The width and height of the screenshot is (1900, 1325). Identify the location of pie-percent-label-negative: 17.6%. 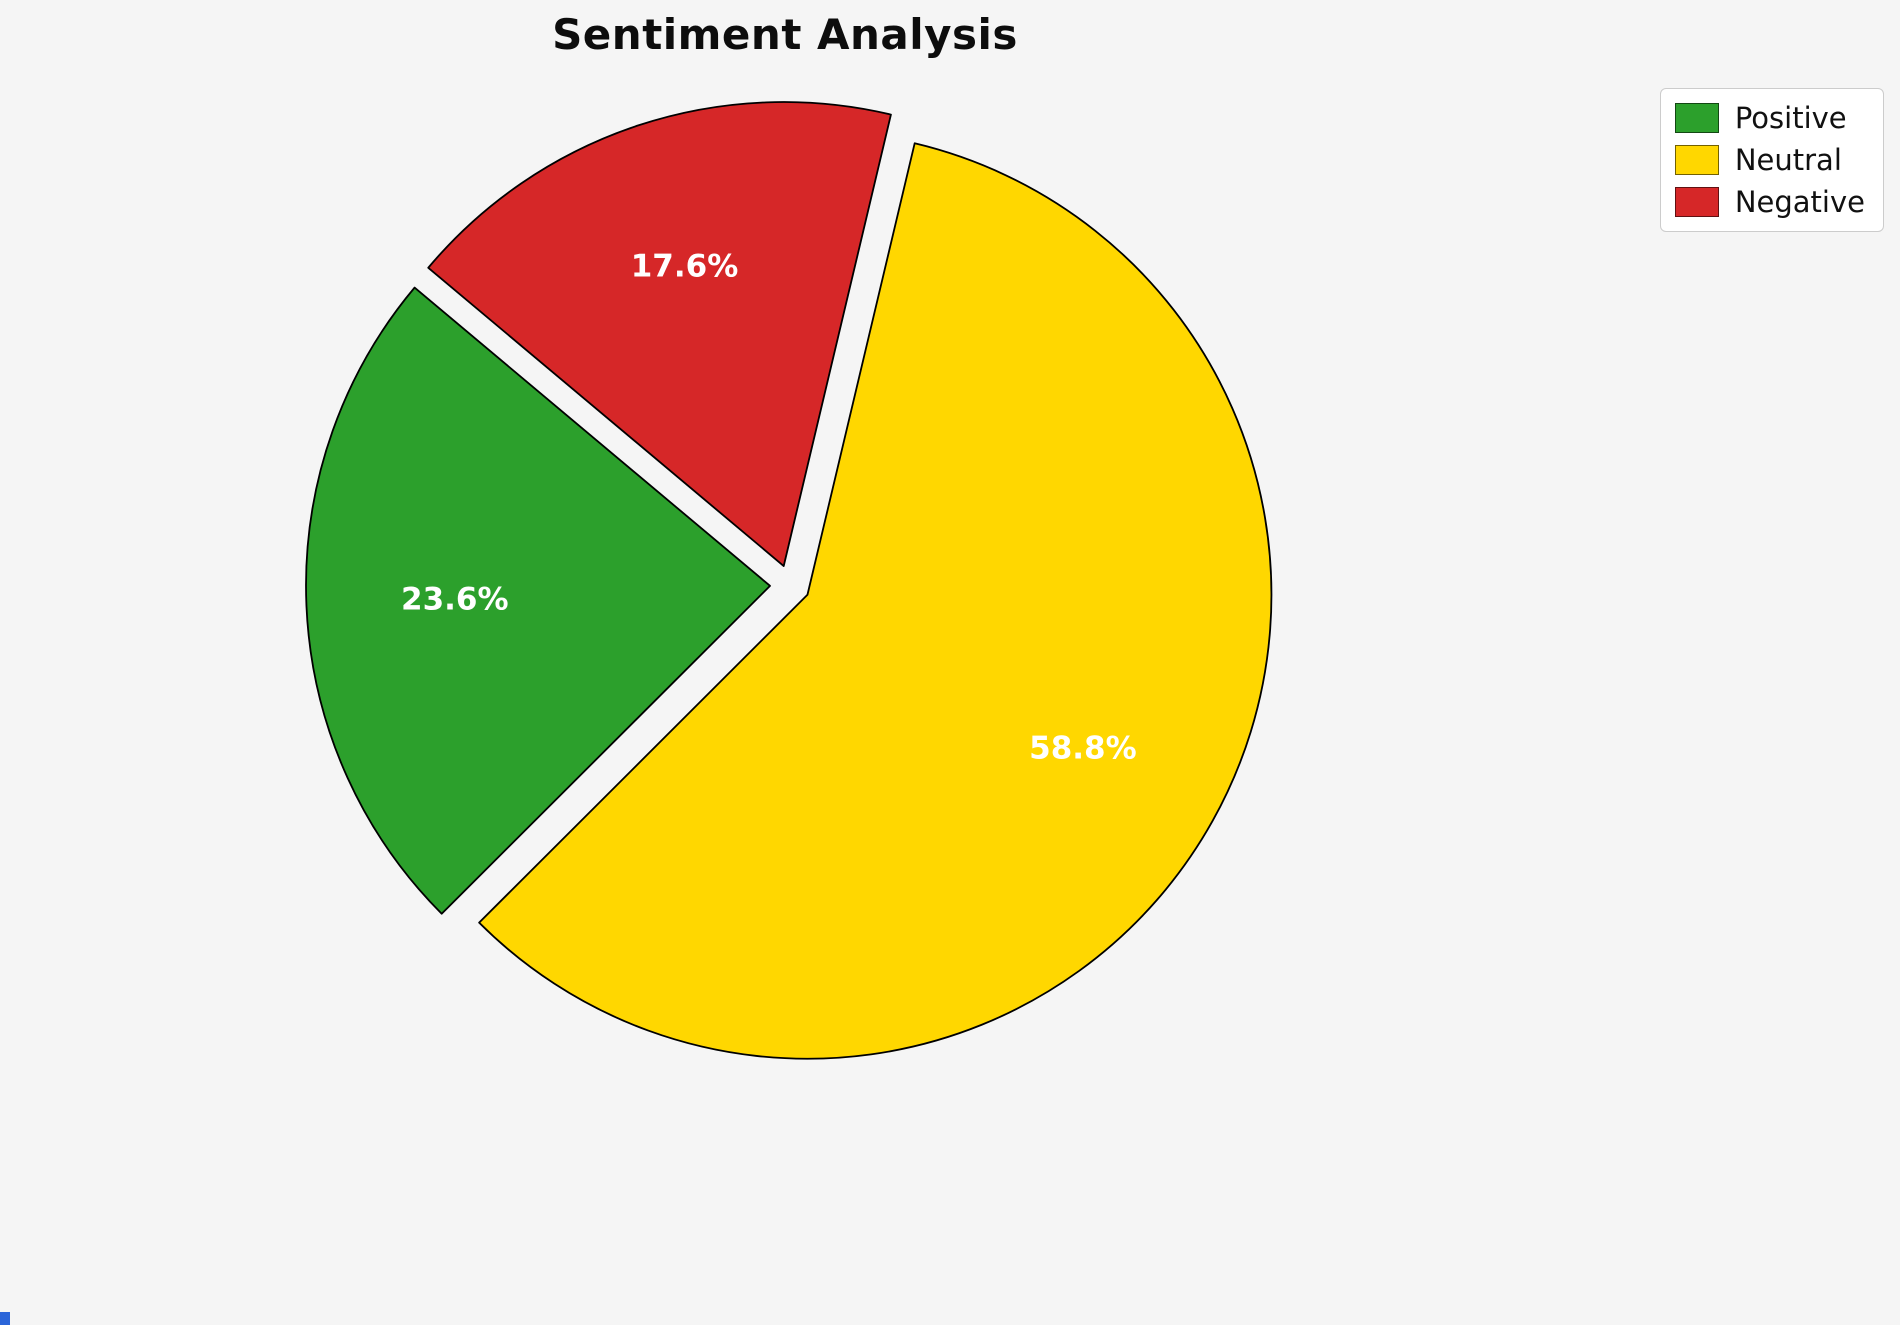
(685, 267).